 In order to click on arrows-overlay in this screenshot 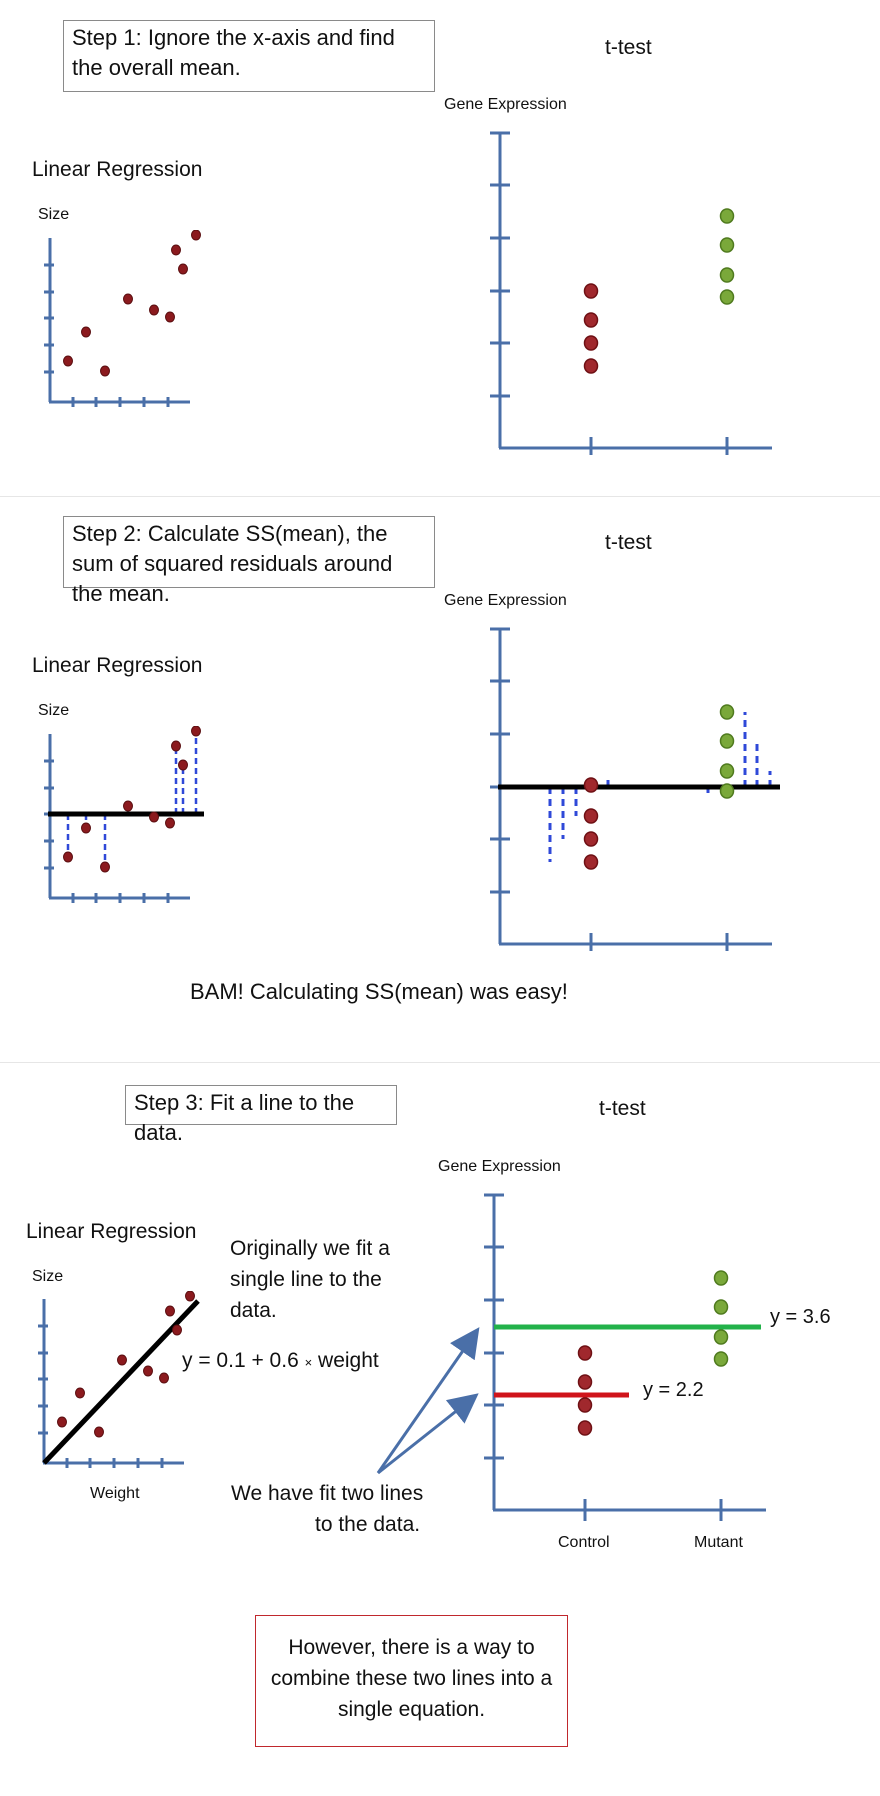, I will do `click(428, 1401)`.